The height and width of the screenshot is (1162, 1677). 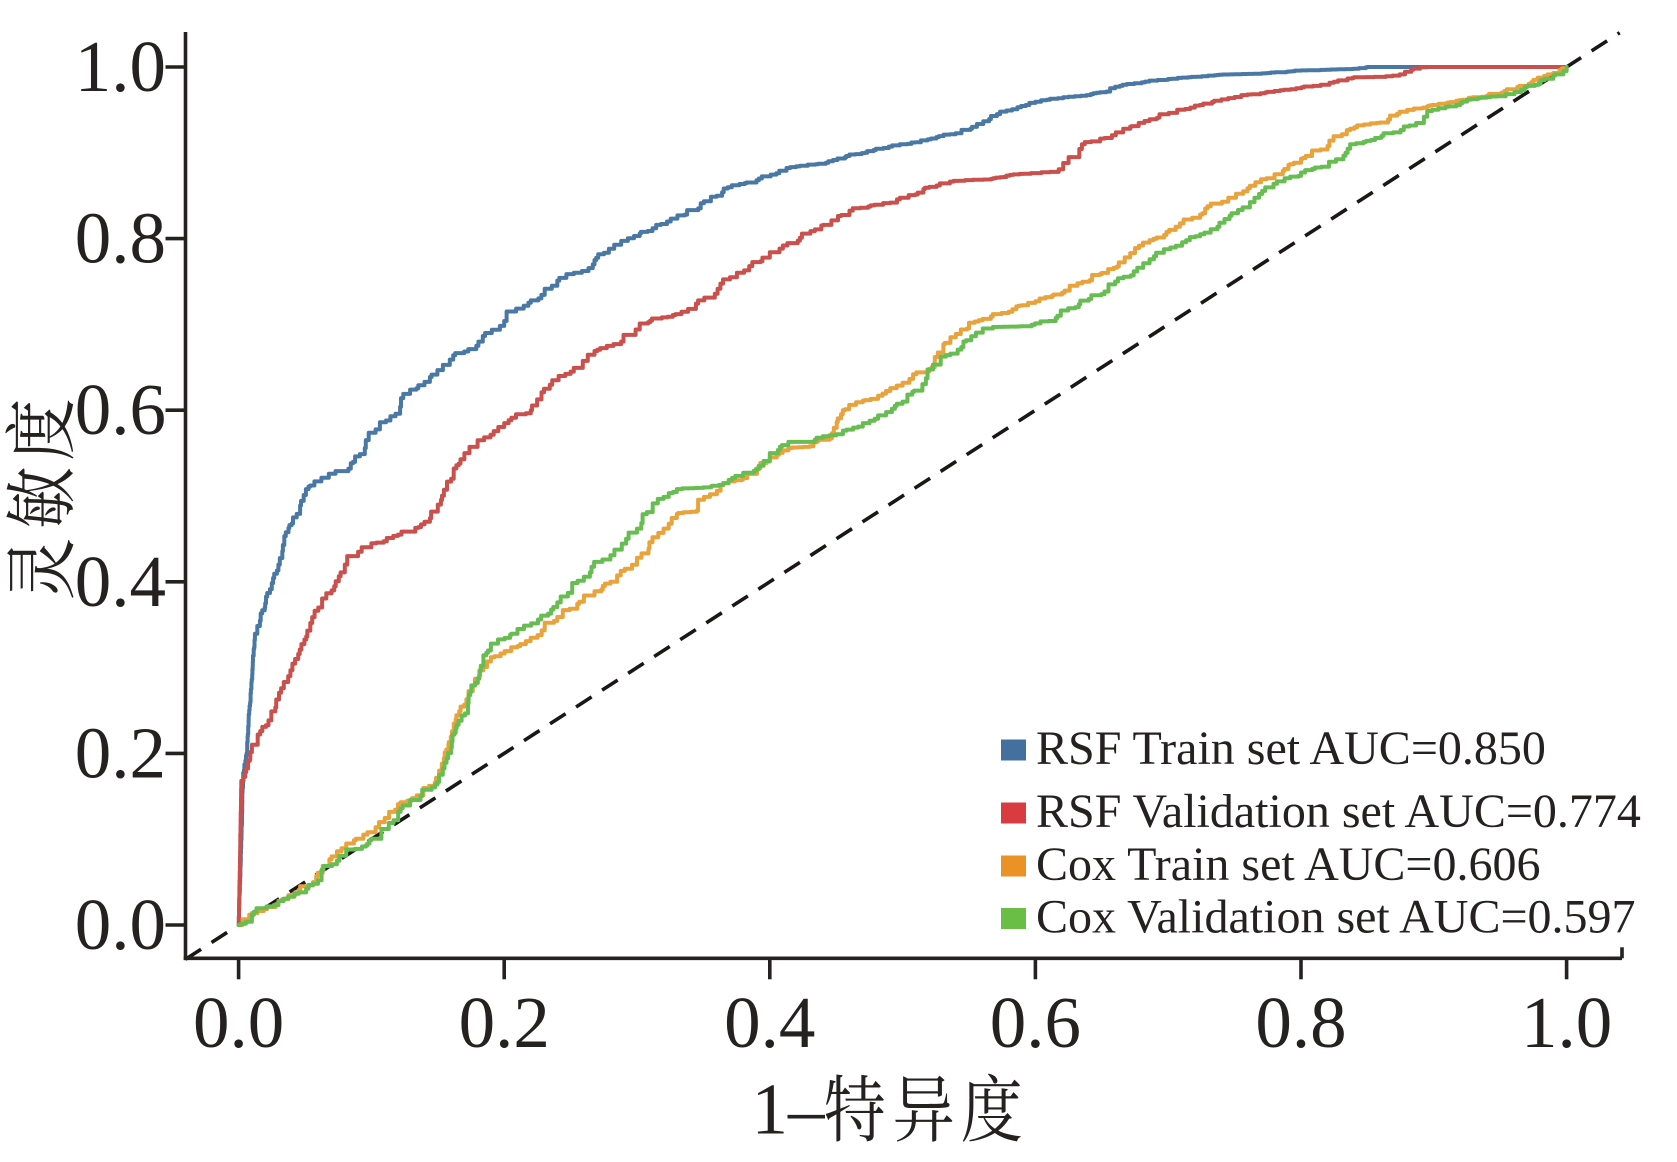 I want to click on svg-text: Cox Validation set AUC=0.597, so click(x=1336, y=917).